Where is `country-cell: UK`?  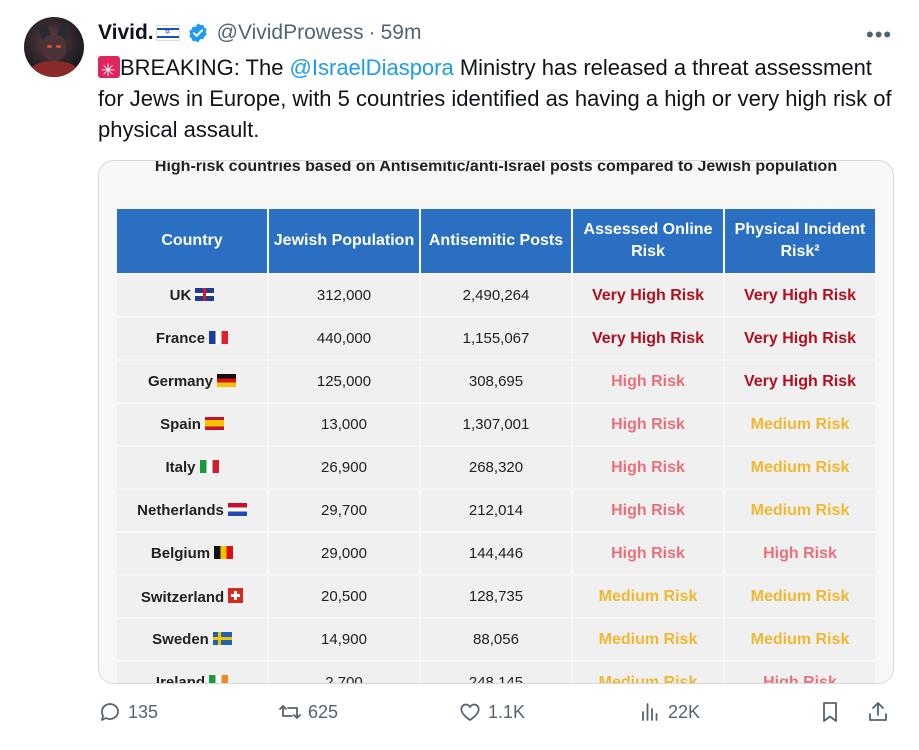 country-cell: UK is located at coordinates (192, 295).